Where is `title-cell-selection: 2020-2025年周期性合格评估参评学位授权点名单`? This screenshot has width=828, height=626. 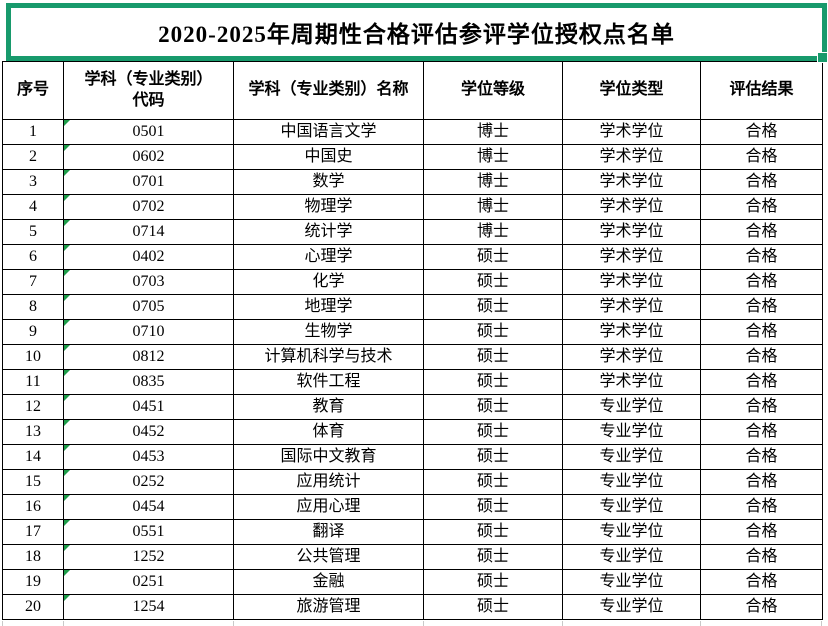
title-cell-selection: 2020-2025年周期性合格评估参评学位授权点名单 is located at coordinates (417, 33).